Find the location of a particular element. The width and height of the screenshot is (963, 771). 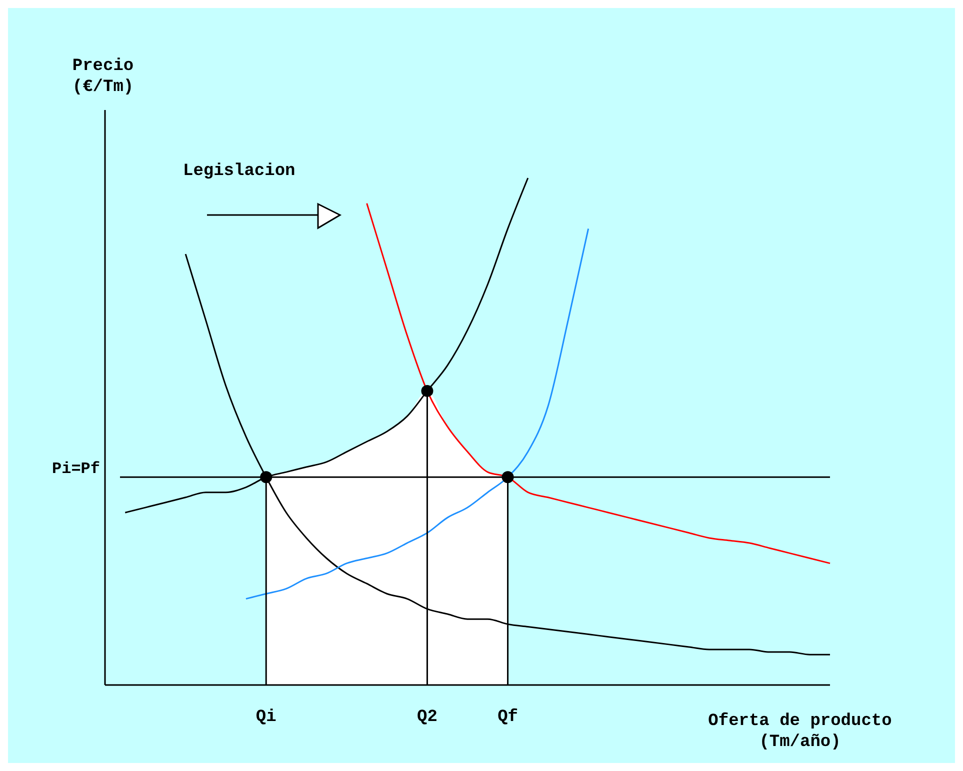

ref-line-label: Pi=Pf is located at coordinates (76, 469).